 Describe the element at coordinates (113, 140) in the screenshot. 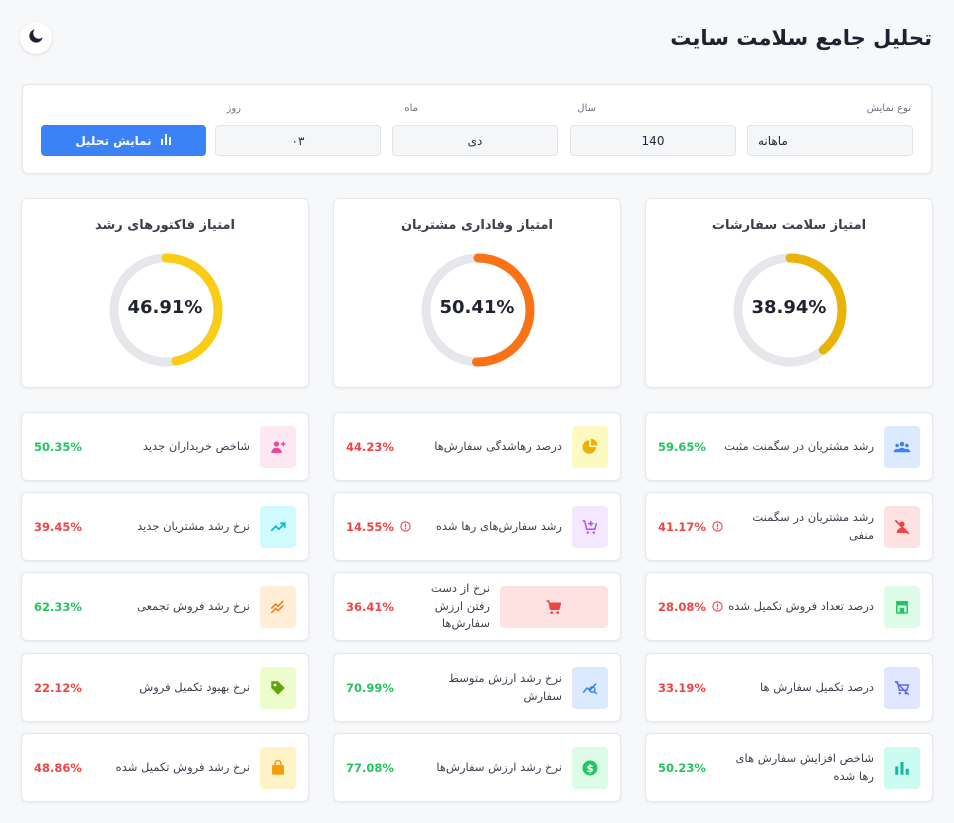

I see `show-analysis-label: نمایش تحلیل` at that location.